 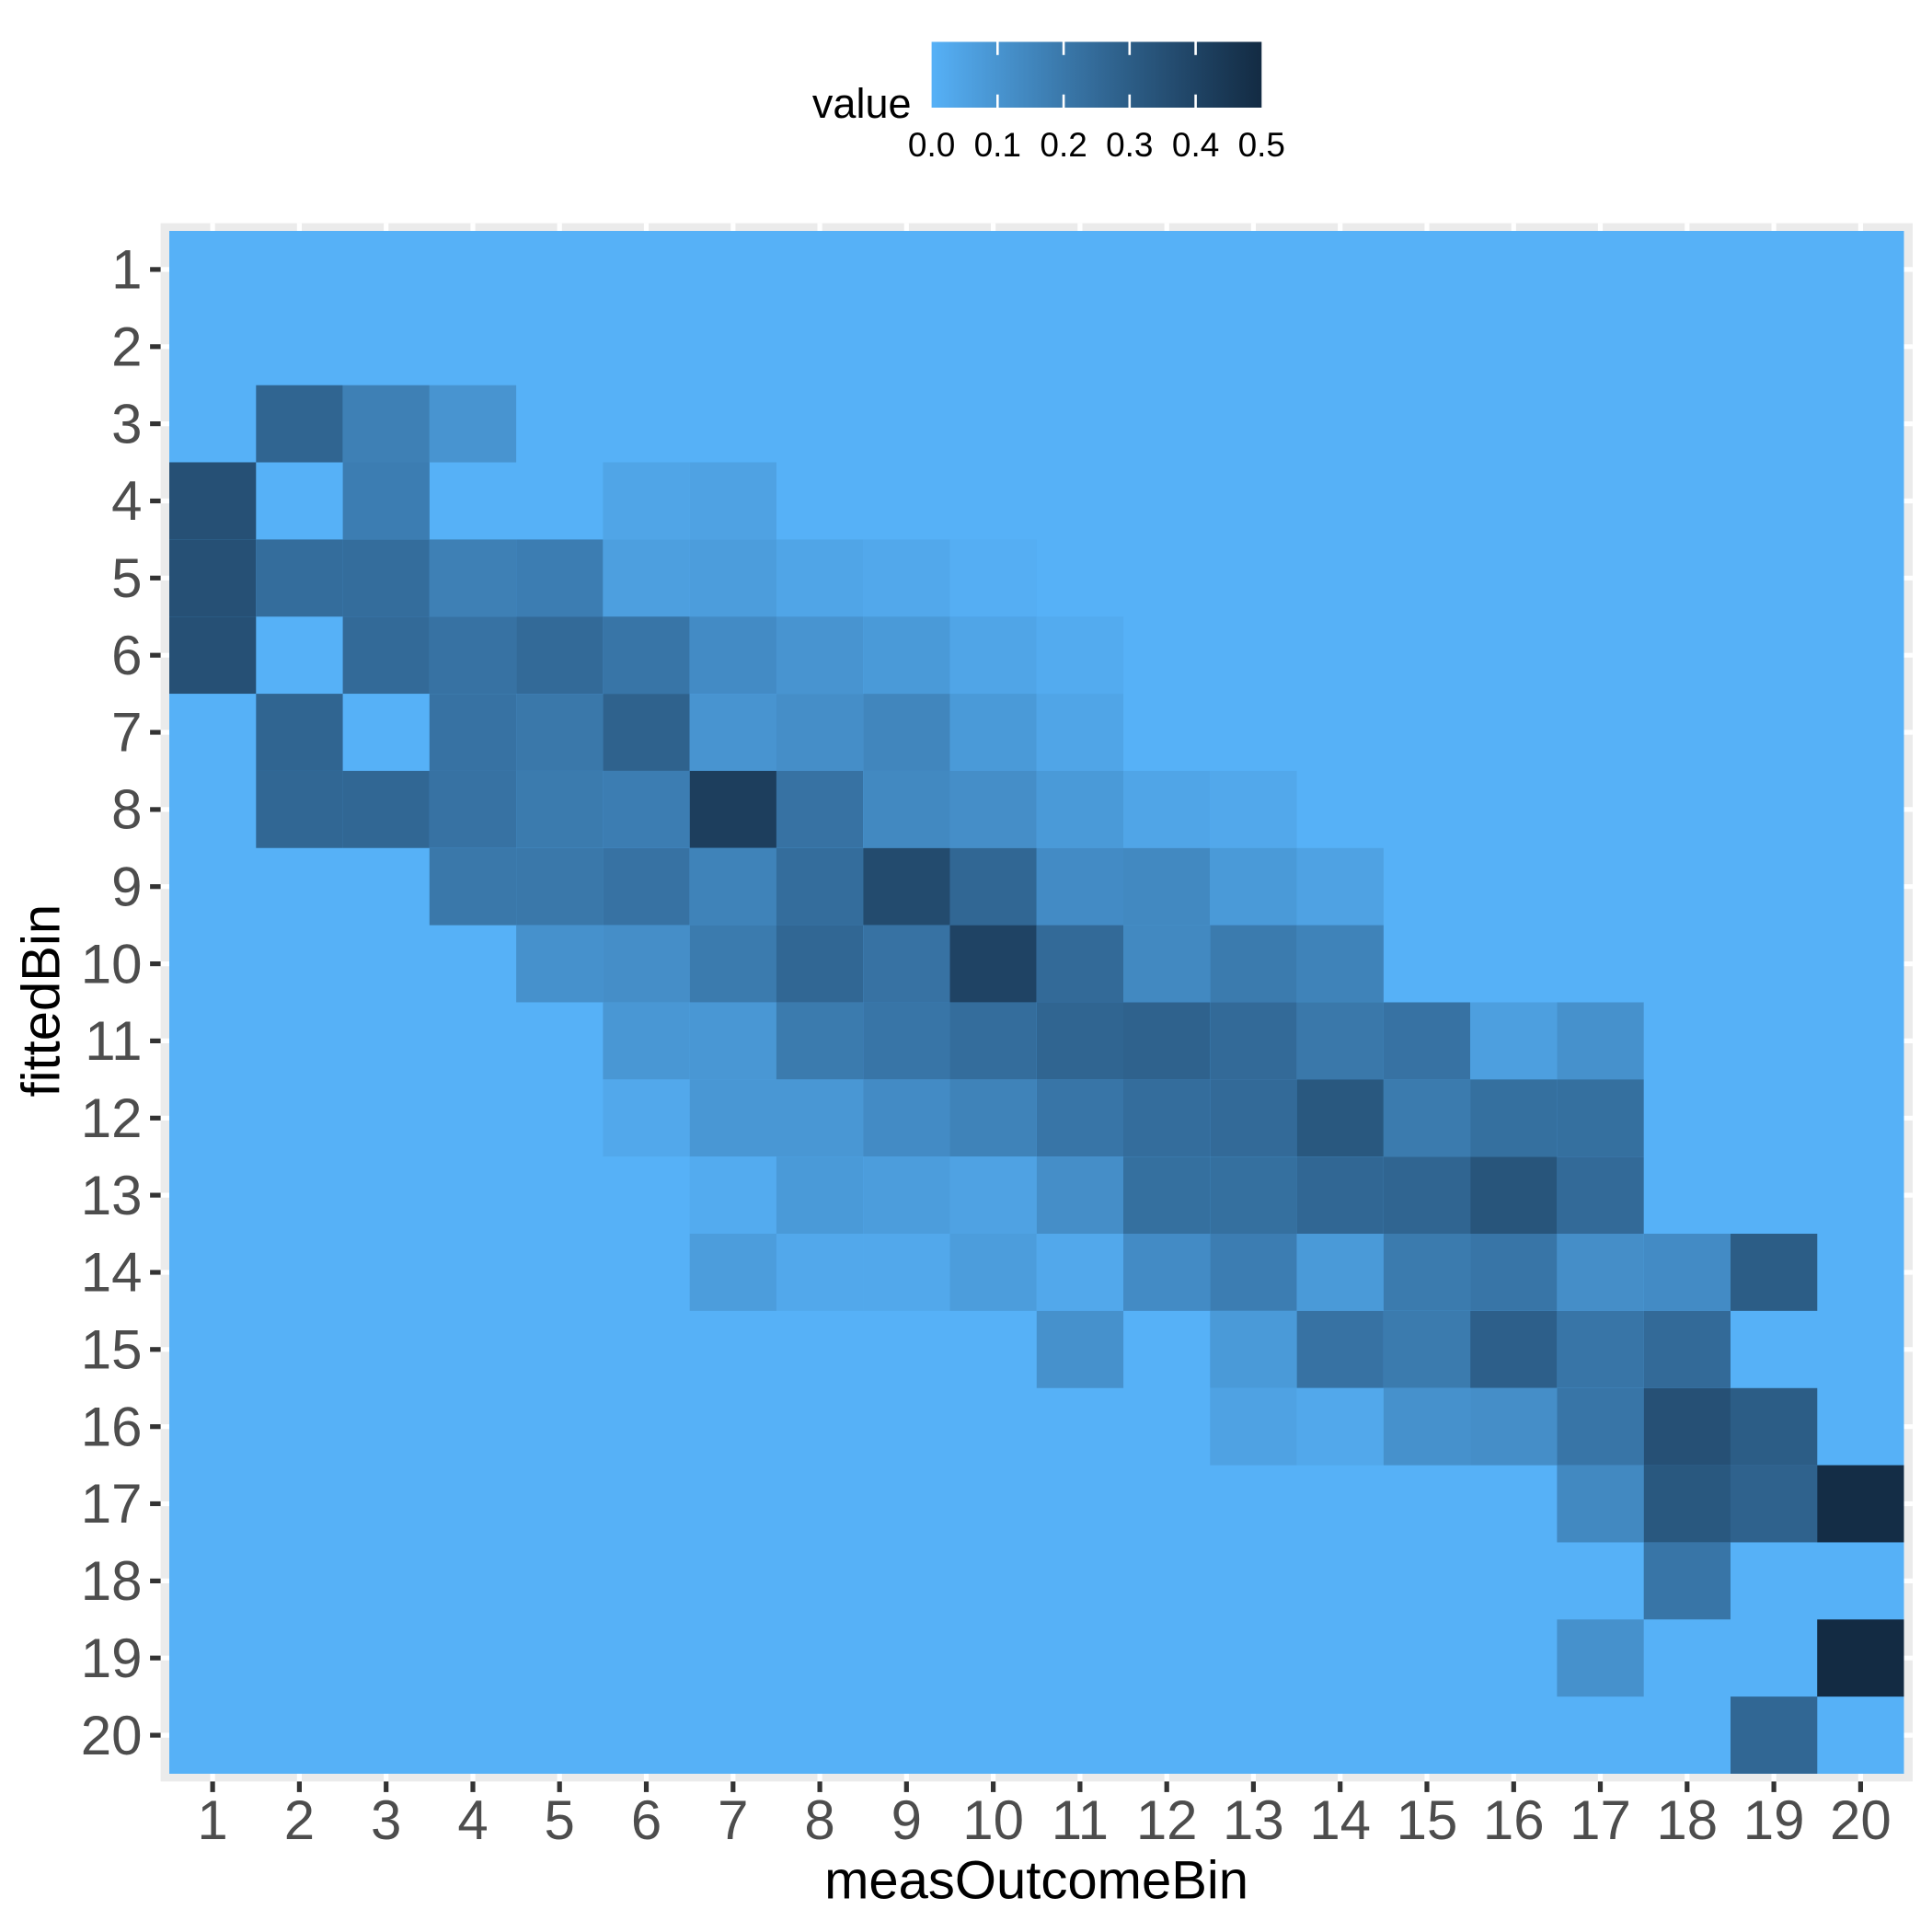 I want to click on svg-text: 0.4, so click(x=1195, y=145).